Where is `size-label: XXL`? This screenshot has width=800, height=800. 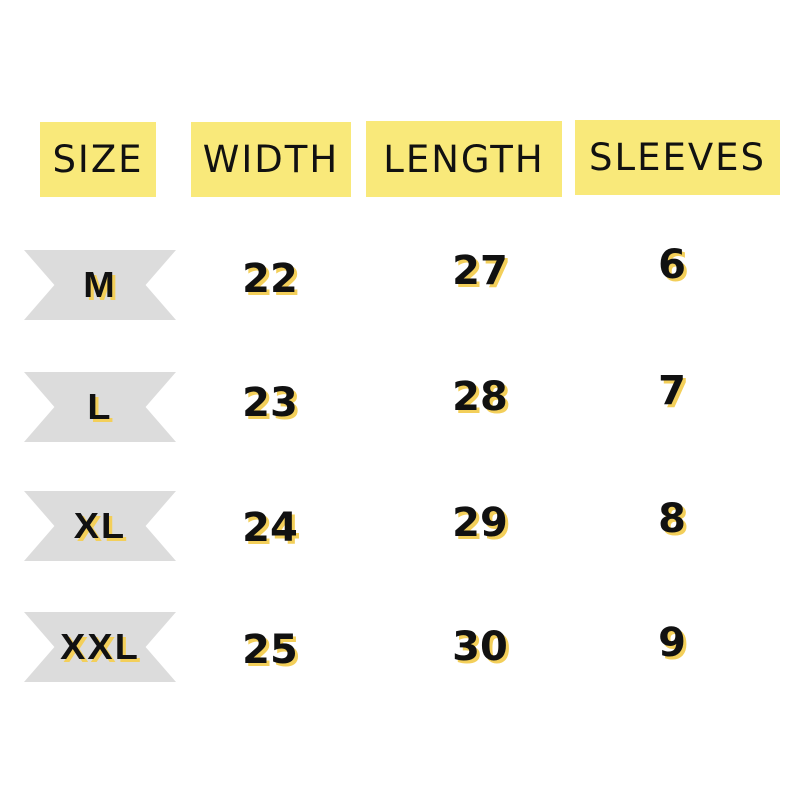 size-label: XXL is located at coordinates (100, 646).